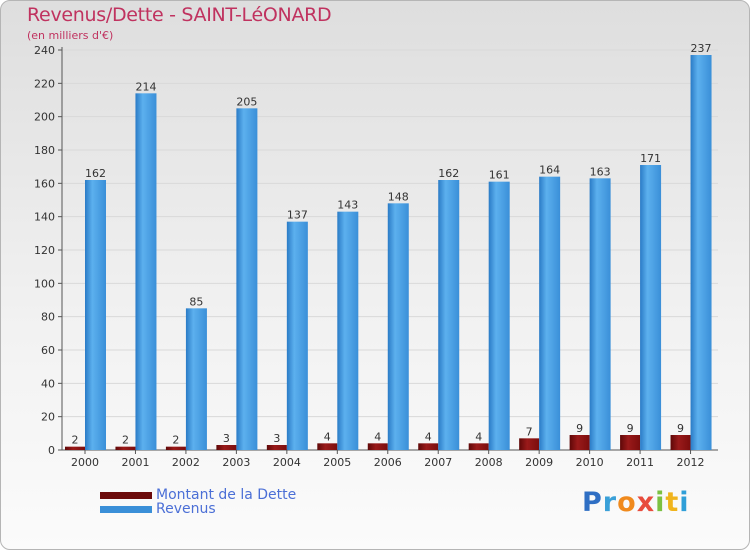 The height and width of the screenshot is (550, 750). I want to click on data-label-revenue-2010: 163, so click(600, 171).